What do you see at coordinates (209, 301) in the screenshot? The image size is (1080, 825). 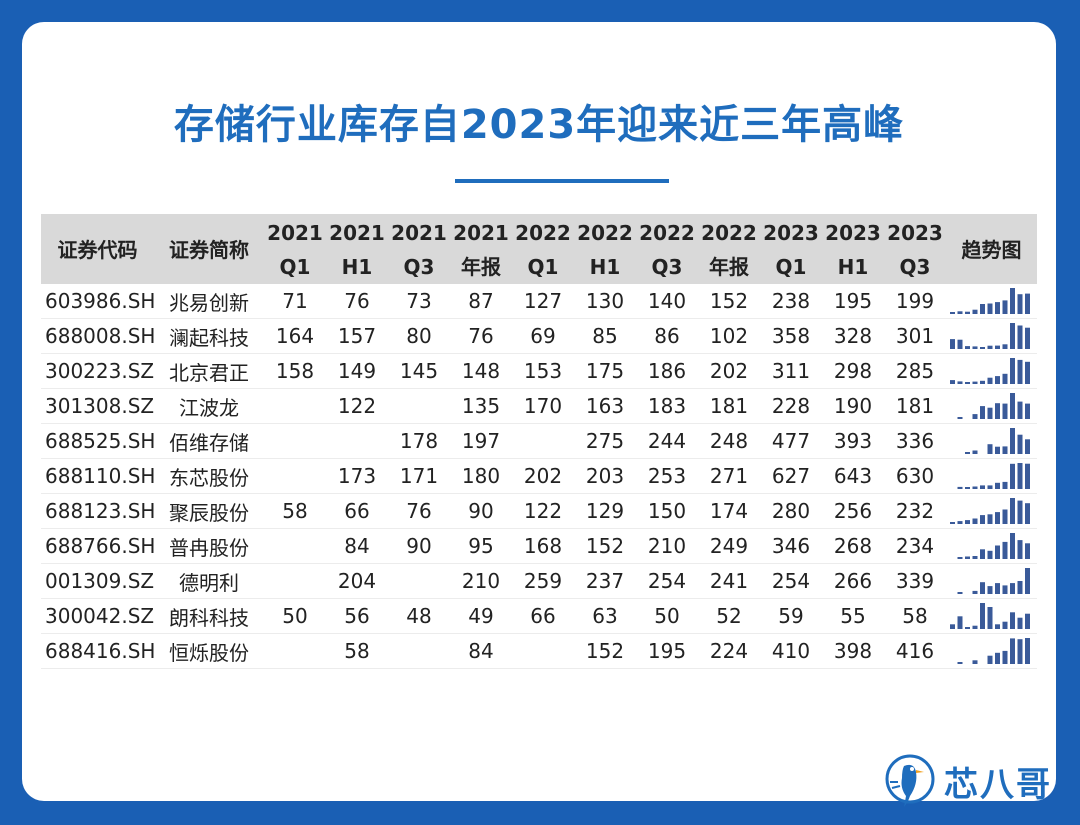 I see `security-name: 兆易创新` at bounding box center [209, 301].